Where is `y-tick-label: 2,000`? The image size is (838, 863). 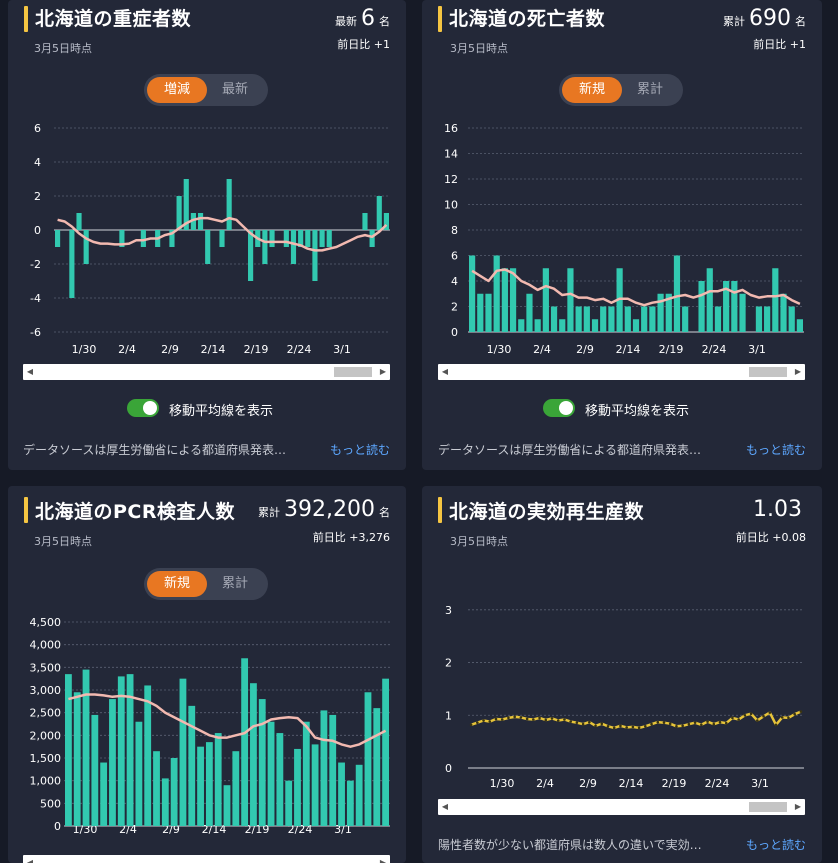
y-tick-label: 2,000 is located at coordinates (46, 735).